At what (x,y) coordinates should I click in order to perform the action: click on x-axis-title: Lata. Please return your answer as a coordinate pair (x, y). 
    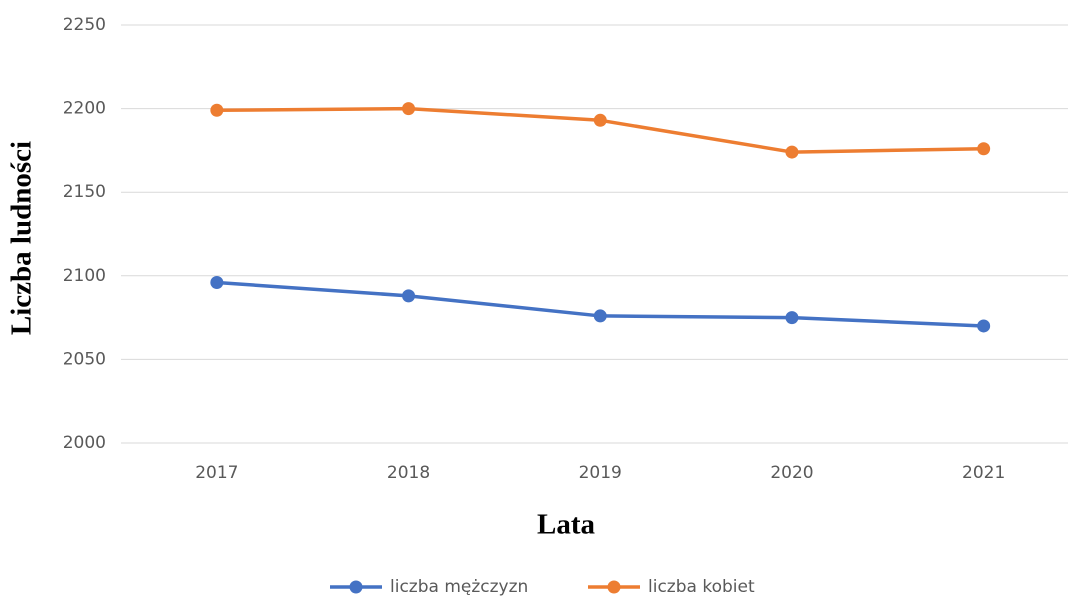
    Looking at the image, I should click on (566, 525).